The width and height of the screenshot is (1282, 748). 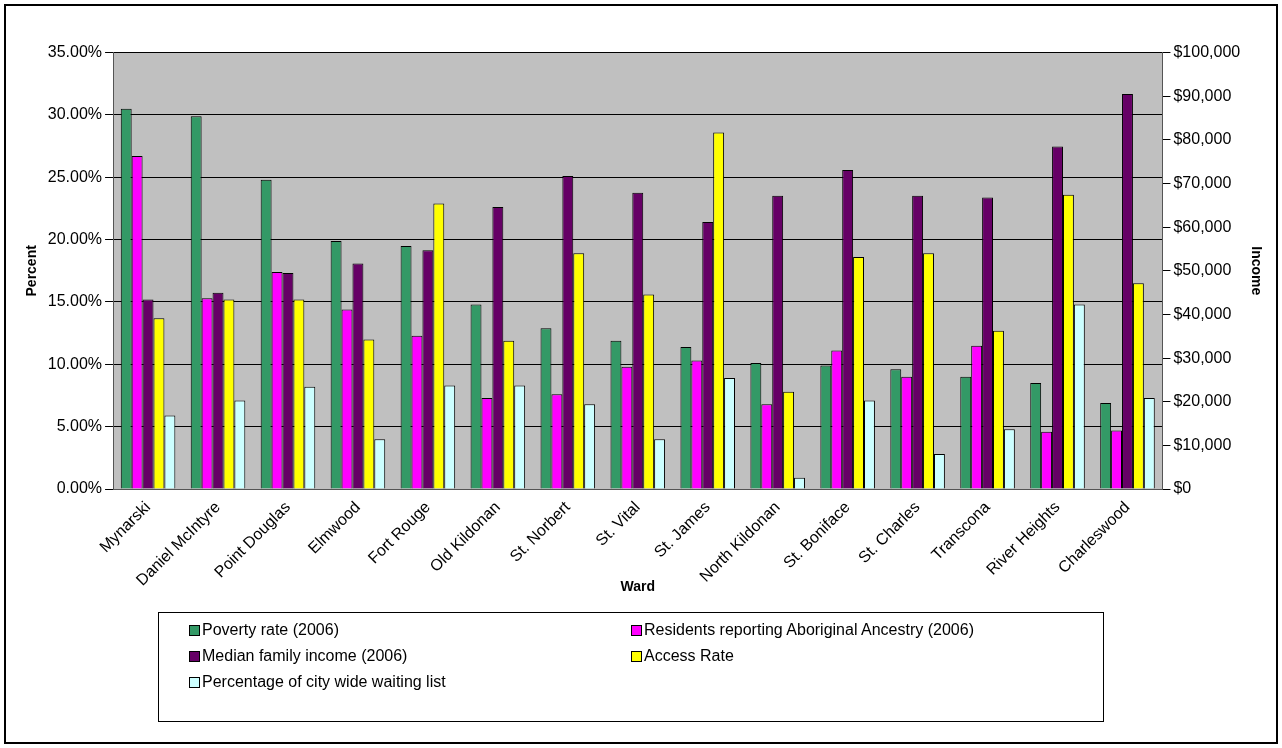 What do you see at coordinates (31, 270) in the screenshot?
I see `y-axis-title: Percent` at bounding box center [31, 270].